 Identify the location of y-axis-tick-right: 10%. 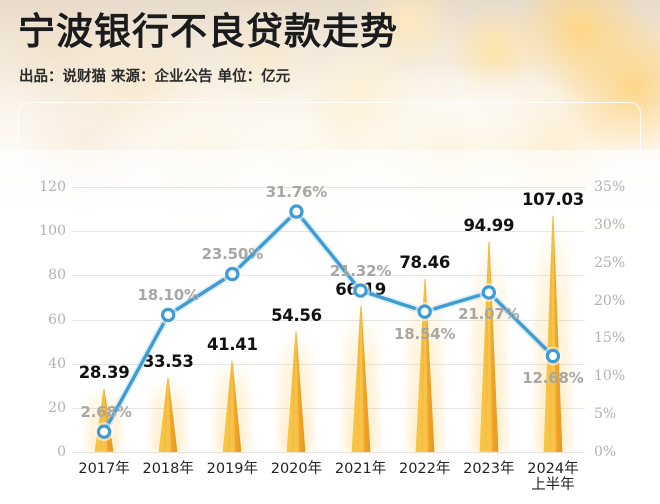
(610, 376).